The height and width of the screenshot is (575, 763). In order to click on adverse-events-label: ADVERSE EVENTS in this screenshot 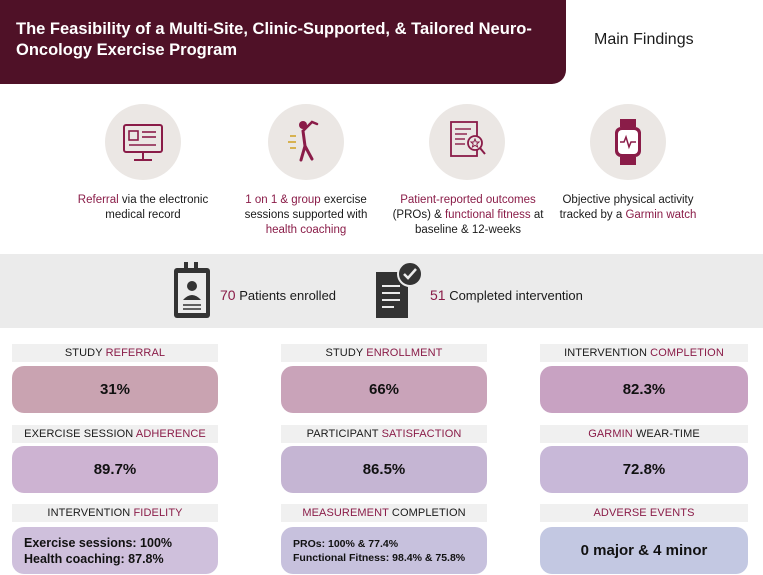, I will do `click(644, 513)`.